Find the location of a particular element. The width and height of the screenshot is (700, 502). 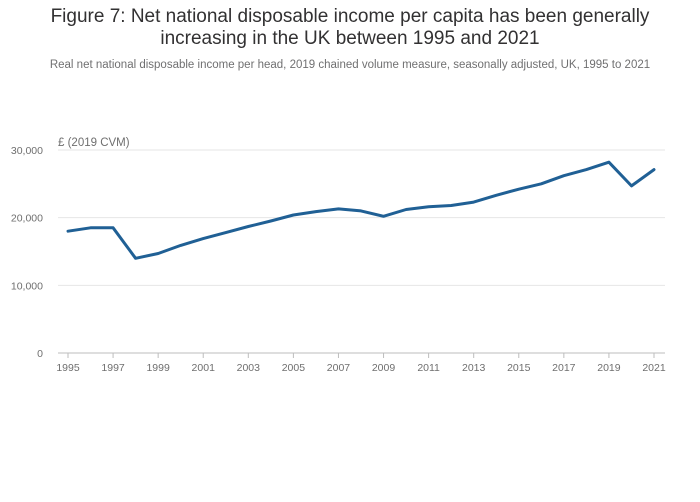

x-tick-label: 2017 is located at coordinates (564, 368).